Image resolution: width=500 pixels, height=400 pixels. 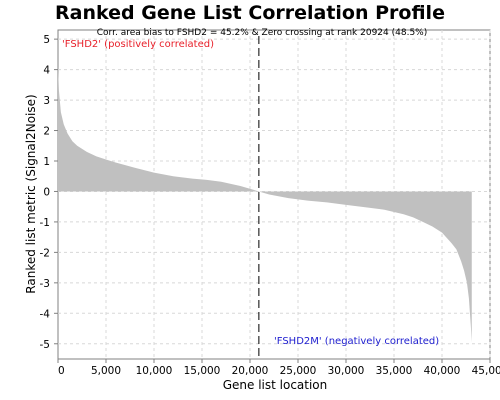 I want to click on y-tick-label: -4, so click(x=45, y=314).